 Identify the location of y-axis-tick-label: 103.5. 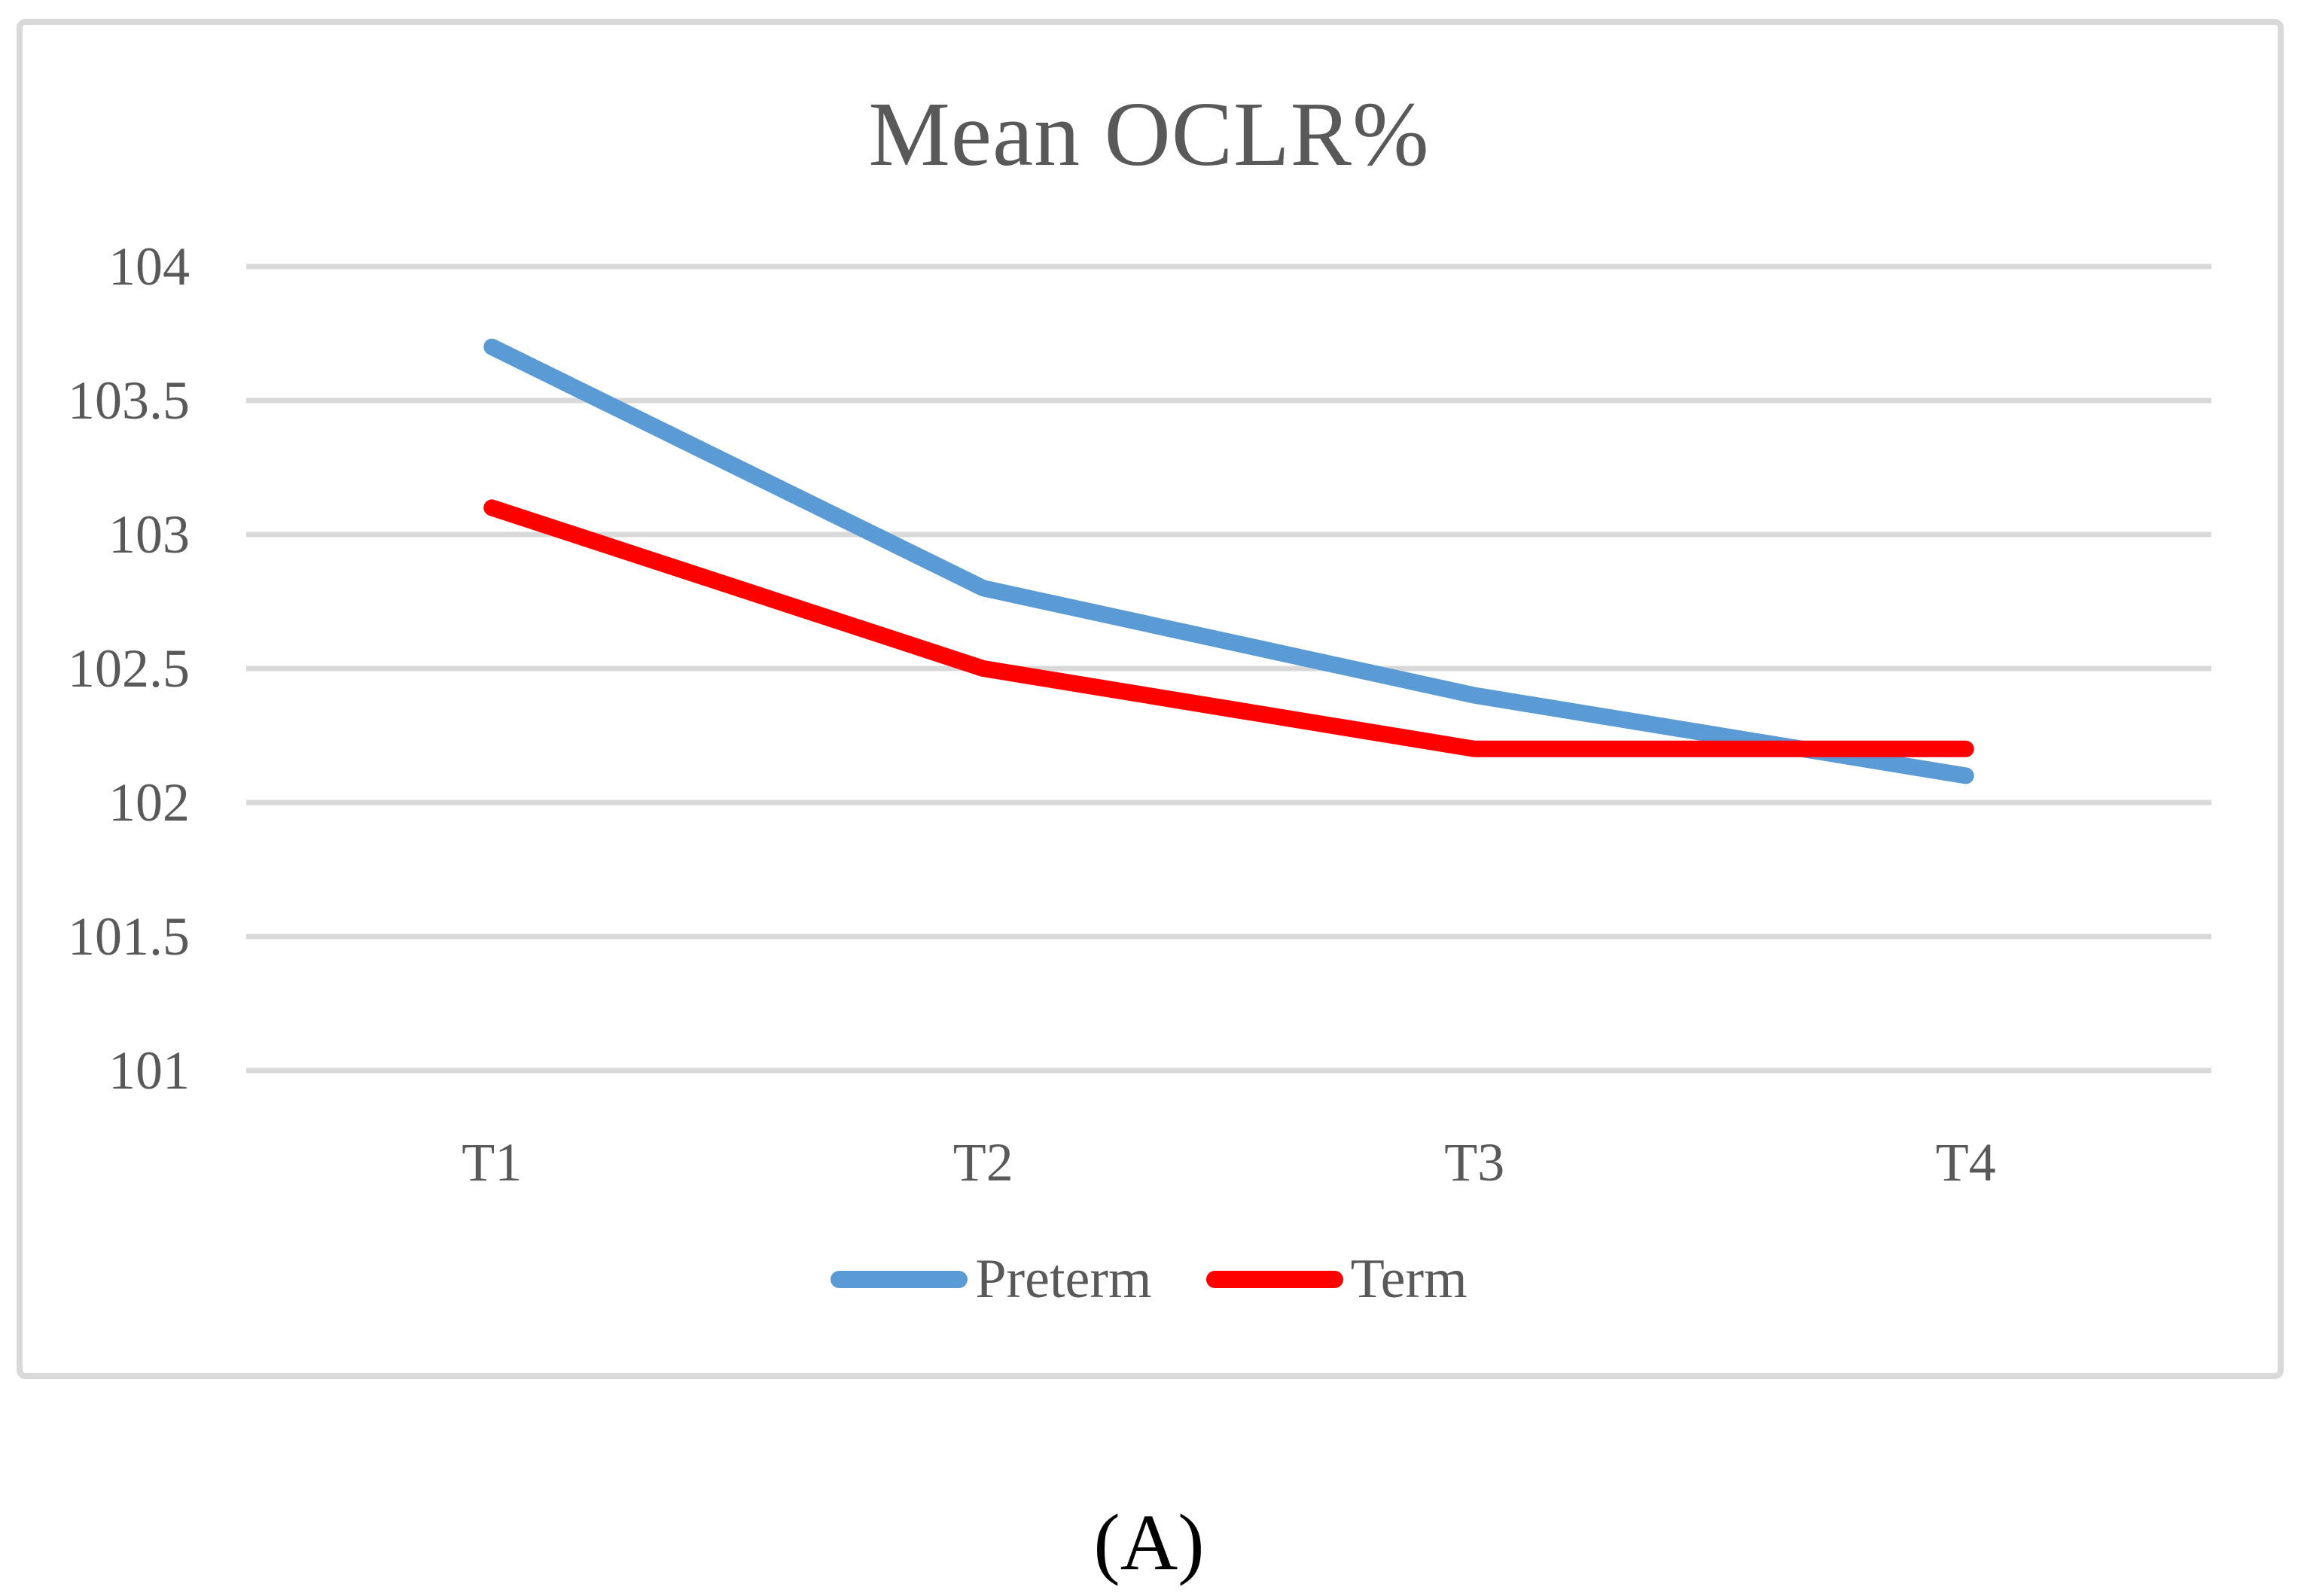
(129, 400).